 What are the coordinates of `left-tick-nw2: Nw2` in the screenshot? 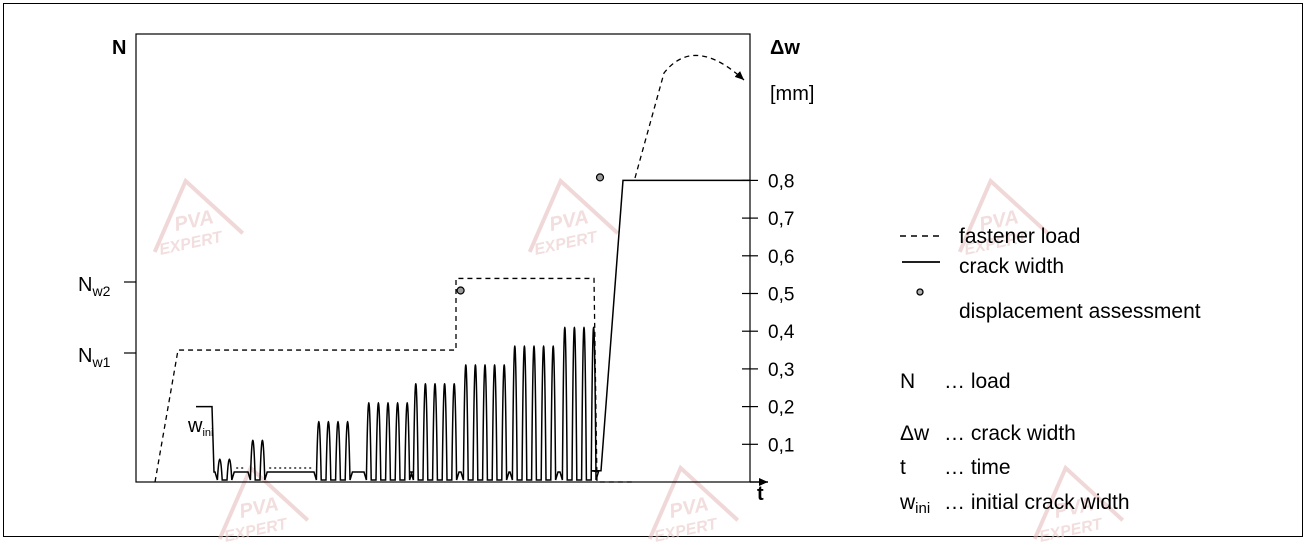 It's located at (107, 286).